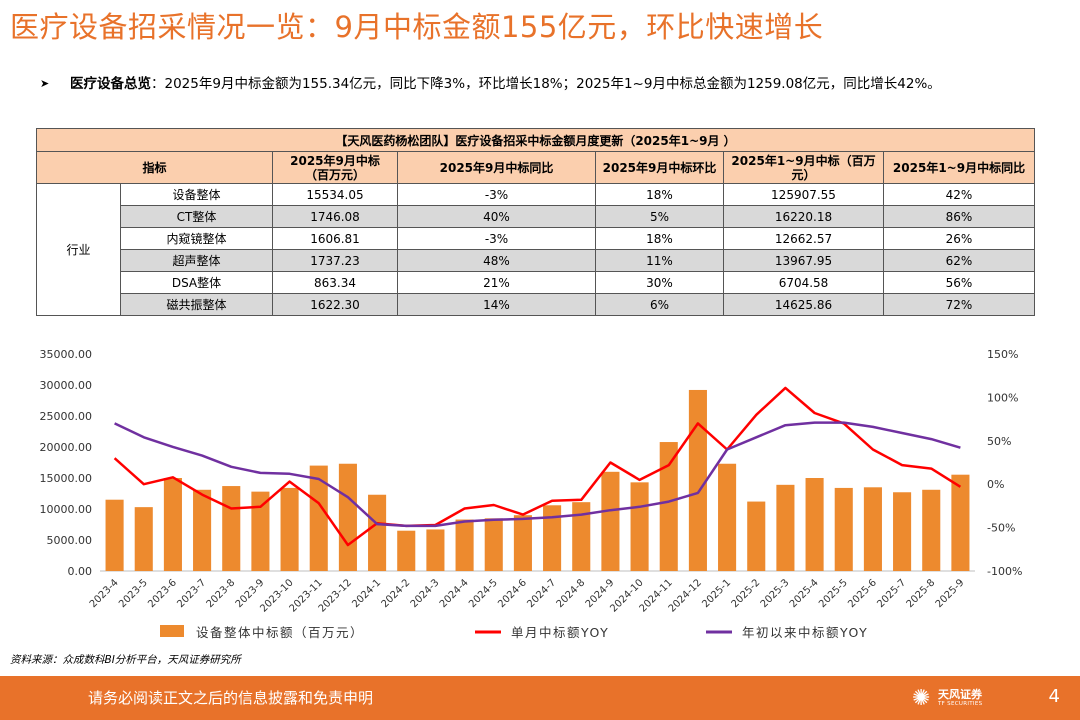 The width and height of the screenshot is (1080, 720). I want to click on table-row: 内窥镜整体 1606.81 -3% 18% 12662.57 26%, so click(536, 238).